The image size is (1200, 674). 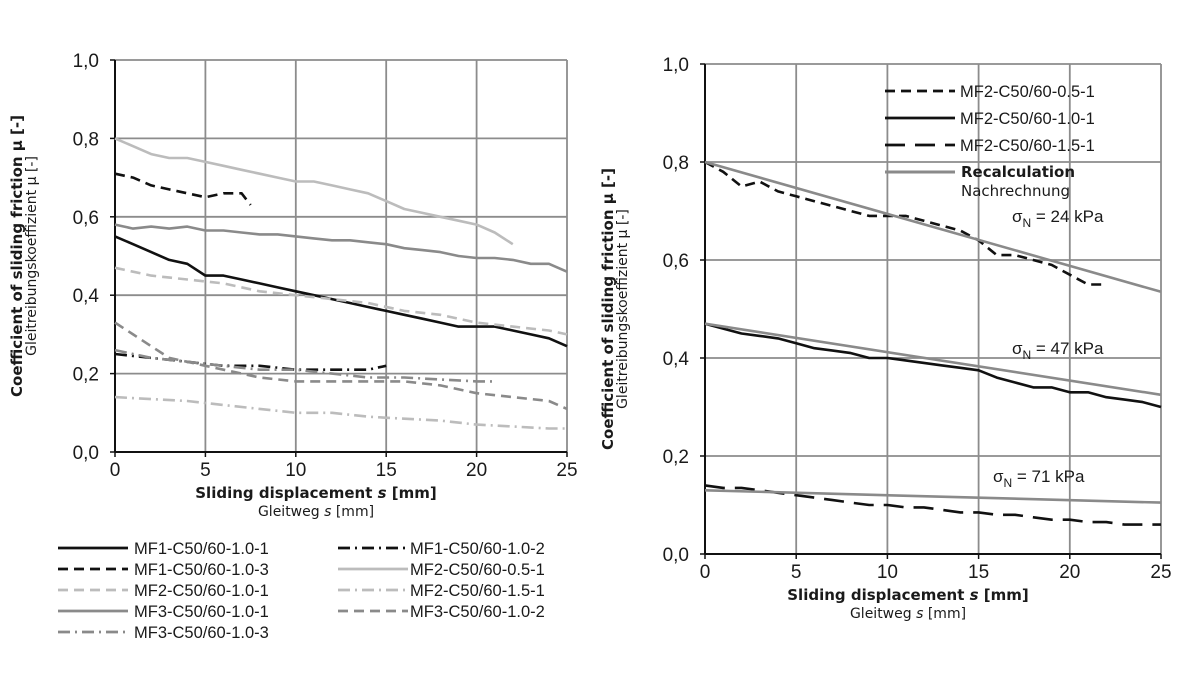 I want to click on series-line-recalculation-24-kpa, so click(x=933, y=227).